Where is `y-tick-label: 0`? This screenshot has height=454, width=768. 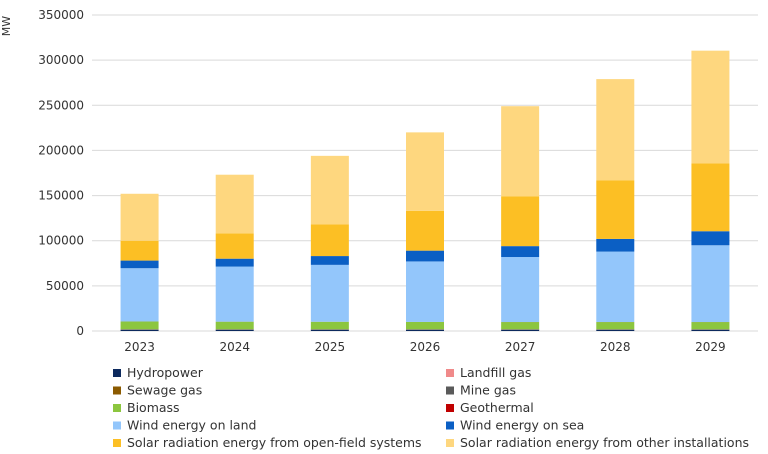
y-tick-label: 0 is located at coordinates (80, 331).